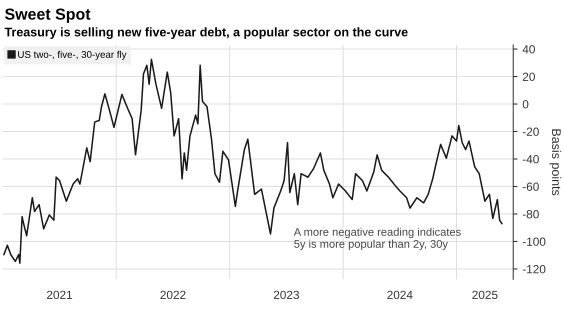 The height and width of the screenshot is (321, 564). I want to click on chart-subtitle: Treasury is selling new five-year debt, a popular sector on the curve, so click(206, 33).